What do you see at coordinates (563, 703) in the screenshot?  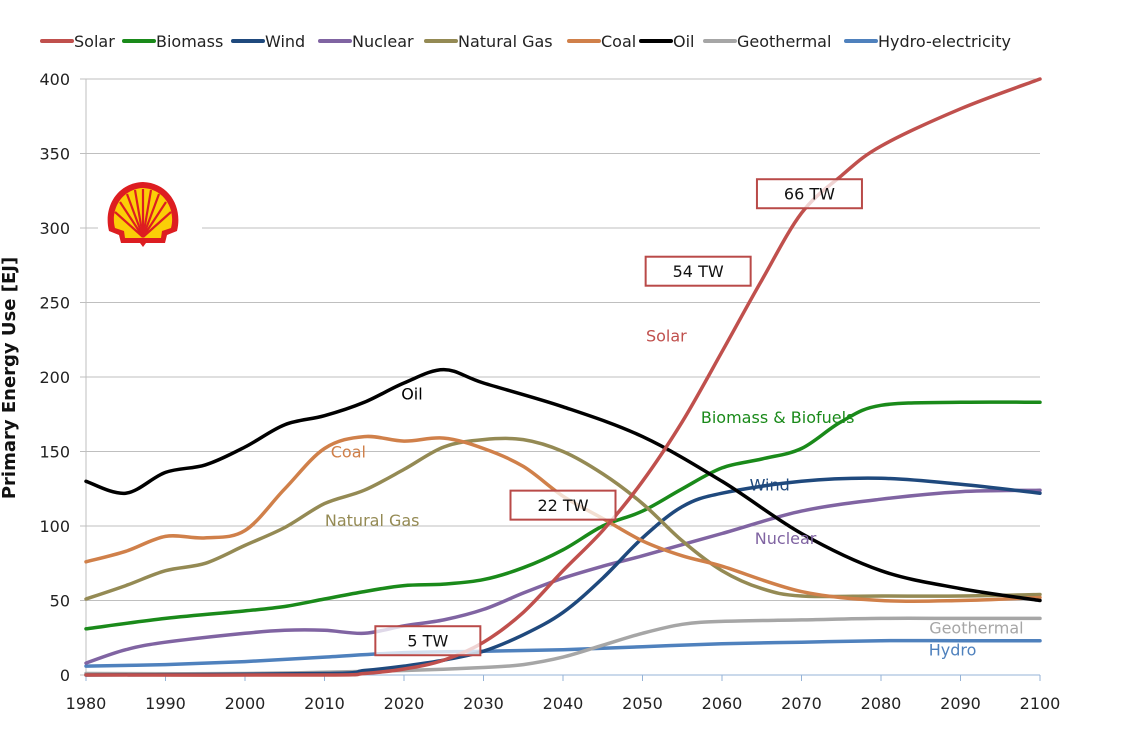 I see `x-tick-label: 2040` at bounding box center [563, 703].